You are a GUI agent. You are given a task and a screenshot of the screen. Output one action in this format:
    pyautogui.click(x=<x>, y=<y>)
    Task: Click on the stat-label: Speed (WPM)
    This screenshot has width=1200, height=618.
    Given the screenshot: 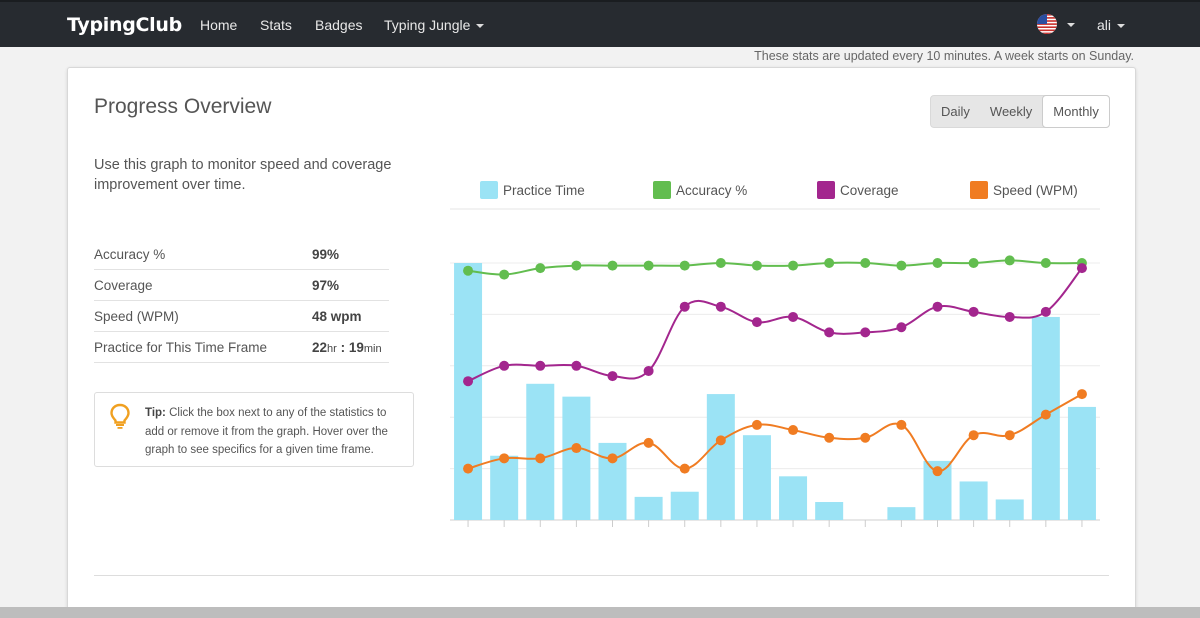 What is the action you would take?
    pyautogui.click(x=136, y=316)
    